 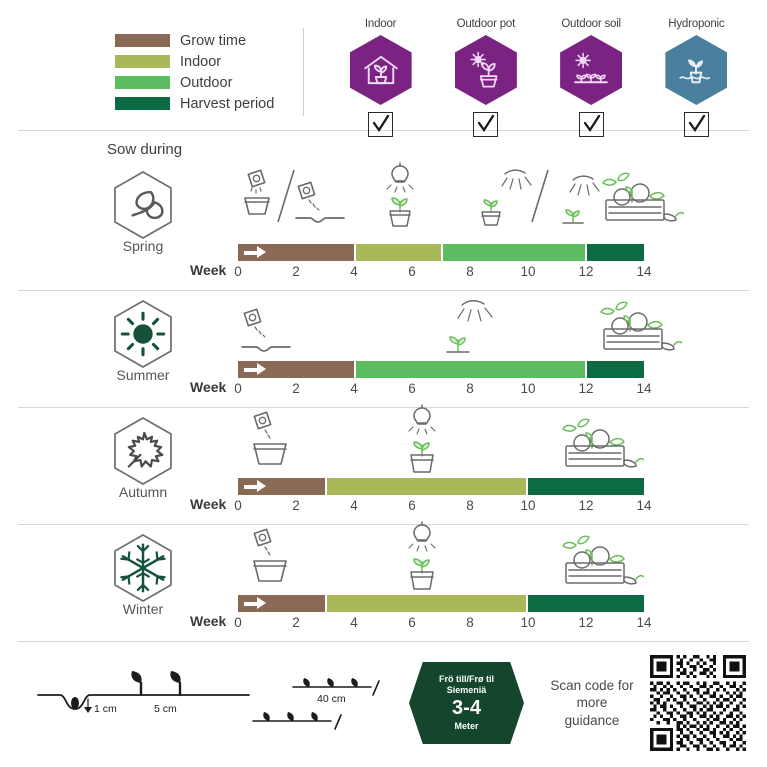 I want to click on sow-in-pot-icon, so click(x=256, y=198).